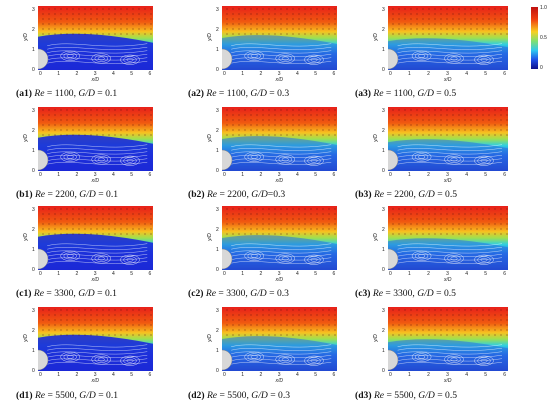  Describe the element at coordinates (237, 395) in the screenshot. I see `re-value: 5500` at that location.